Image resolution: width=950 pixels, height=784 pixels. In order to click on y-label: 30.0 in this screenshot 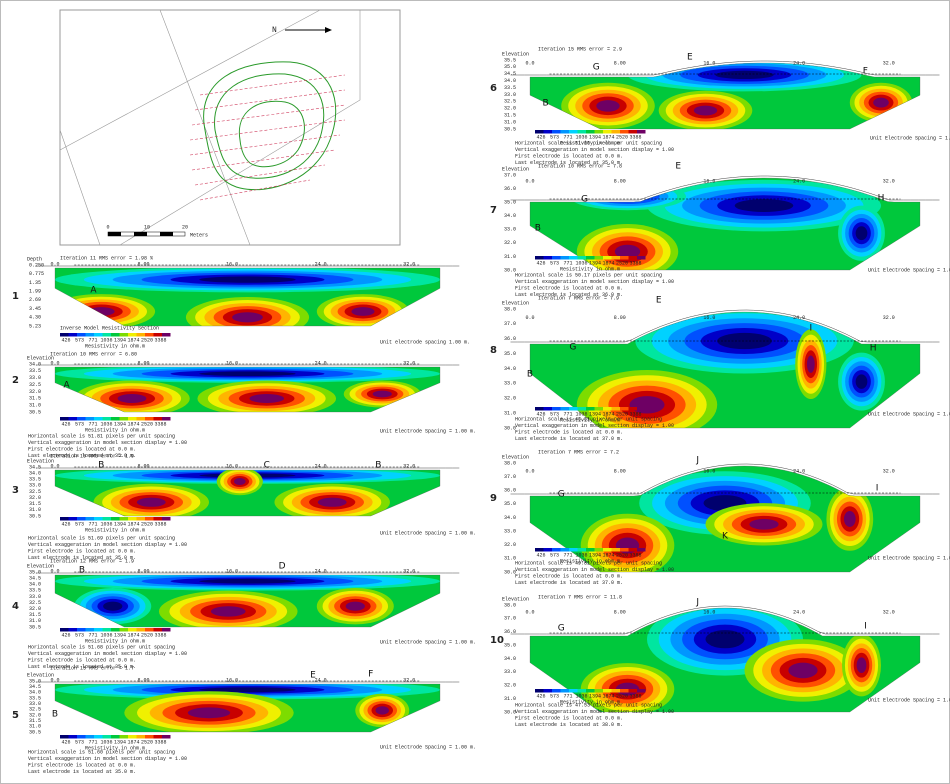, I will do `click(510, 572)`.